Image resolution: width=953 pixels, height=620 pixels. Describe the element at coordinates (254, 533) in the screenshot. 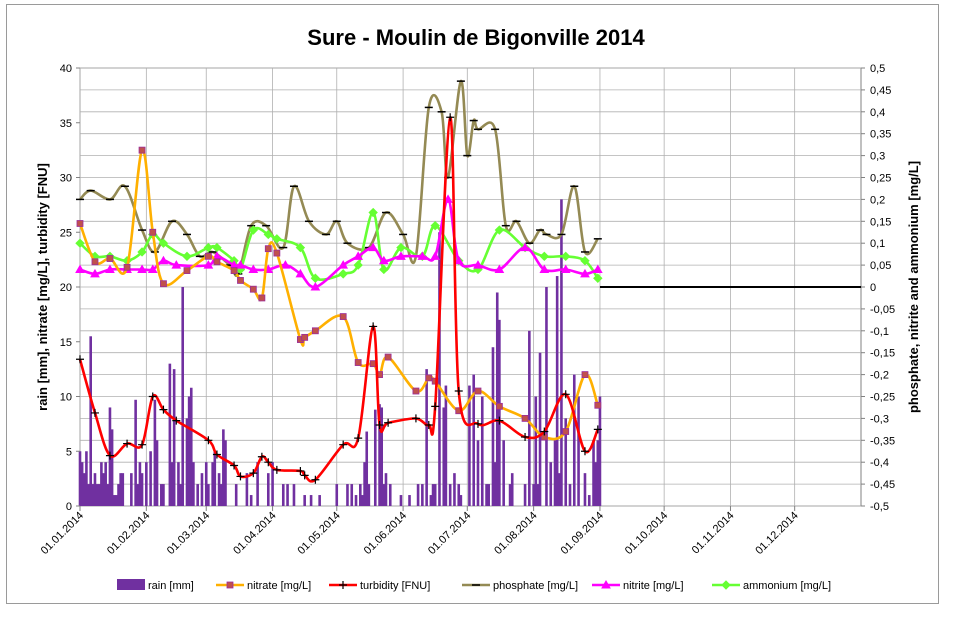

I see `x-axis-tick-label: 01.04.2014` at that location.